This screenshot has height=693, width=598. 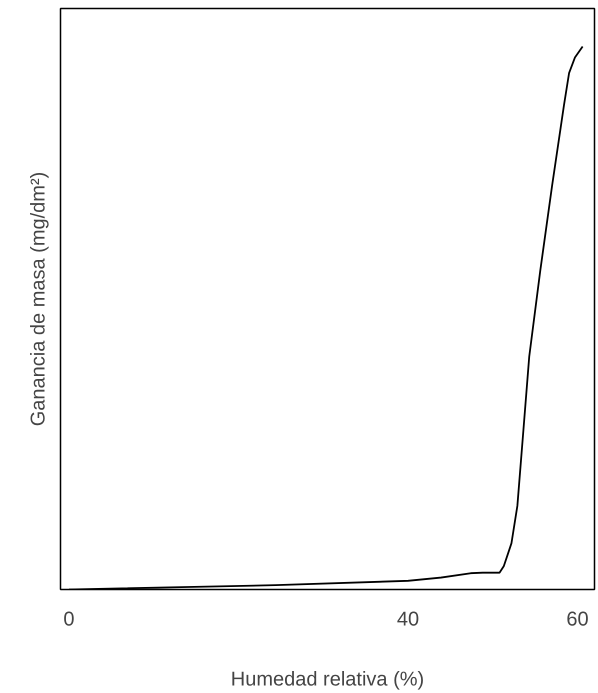 I want to click on y-axis-title: Ganancia de masa (mg/dm²), so click(x=39, y=299).